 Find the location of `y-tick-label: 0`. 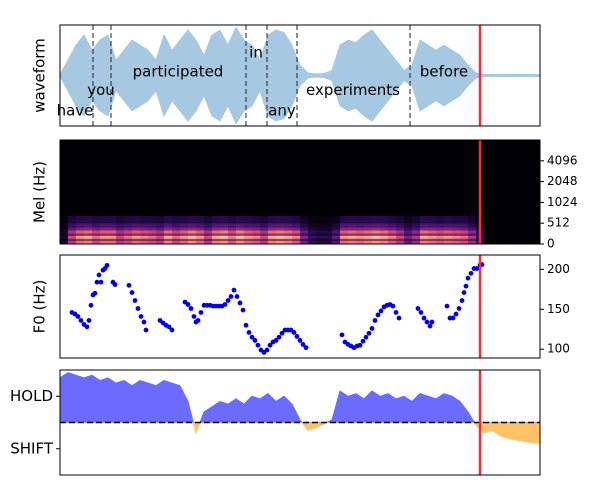

y-tick-label: 0 is located at coordinates (551, 244).